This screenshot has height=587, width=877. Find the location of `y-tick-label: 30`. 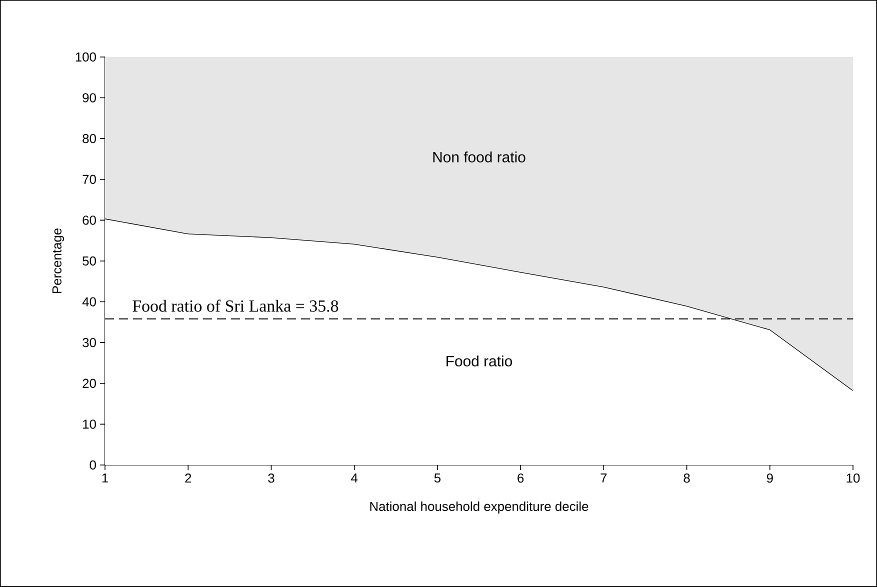

y-tick-label: 30 is located at coordinates (89, 343).